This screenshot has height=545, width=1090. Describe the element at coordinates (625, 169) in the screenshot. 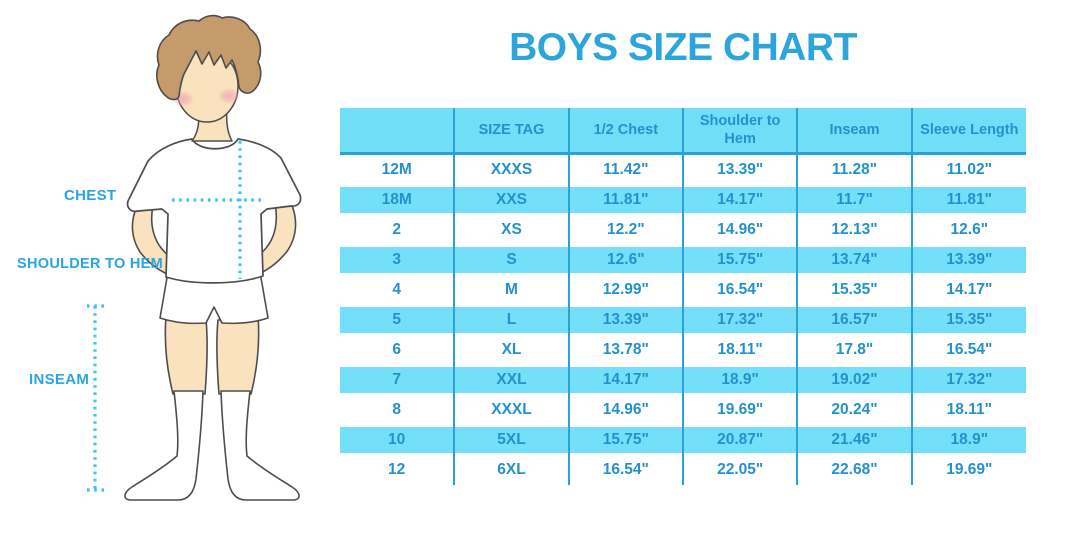

I see `table-cell: 11.42"` at that location.